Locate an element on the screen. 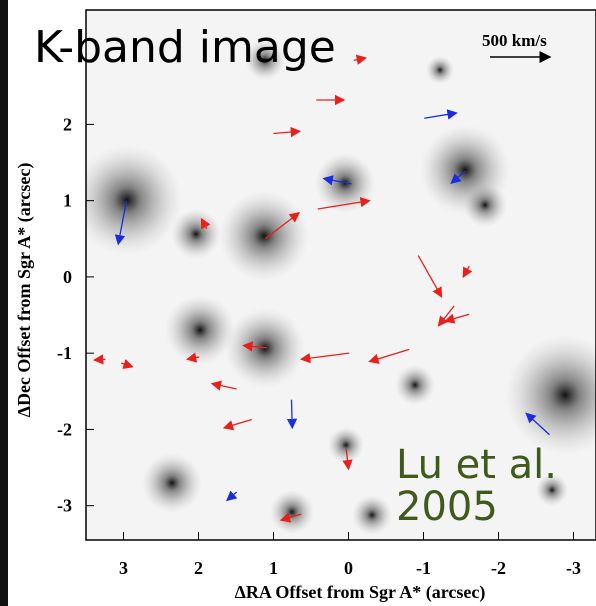  y-tick-label: 1 is located at coordinates (67, 201).